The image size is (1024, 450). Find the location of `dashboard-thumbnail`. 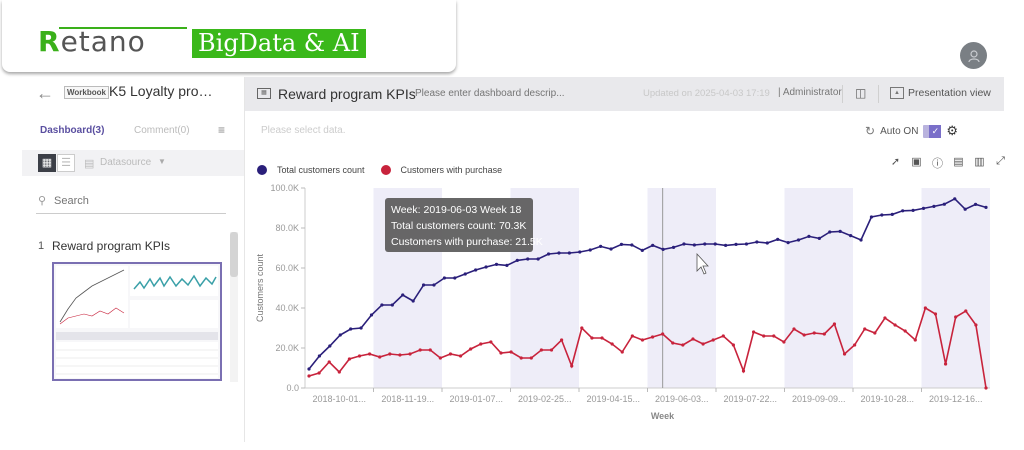

dashboard-thumbnail is located at coordinates (137, 321).